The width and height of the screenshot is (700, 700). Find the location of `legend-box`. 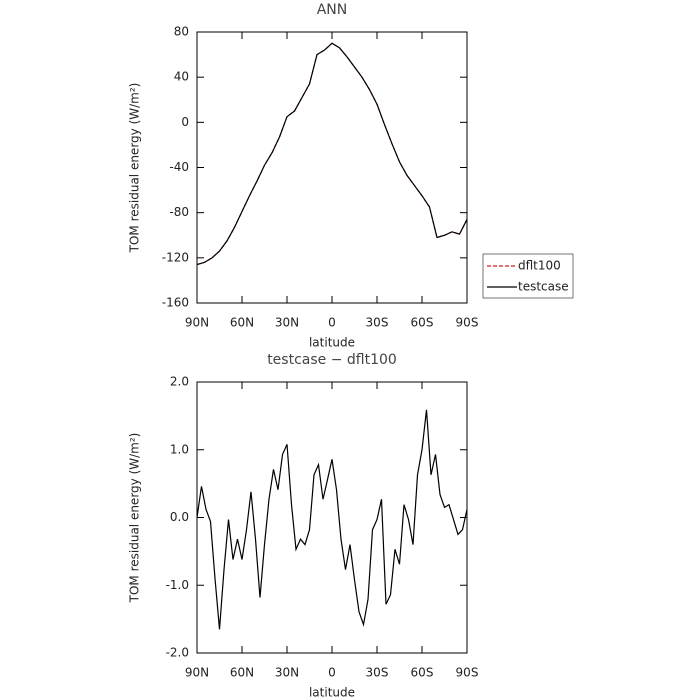

legend-box is located at coordinates (528, 276).